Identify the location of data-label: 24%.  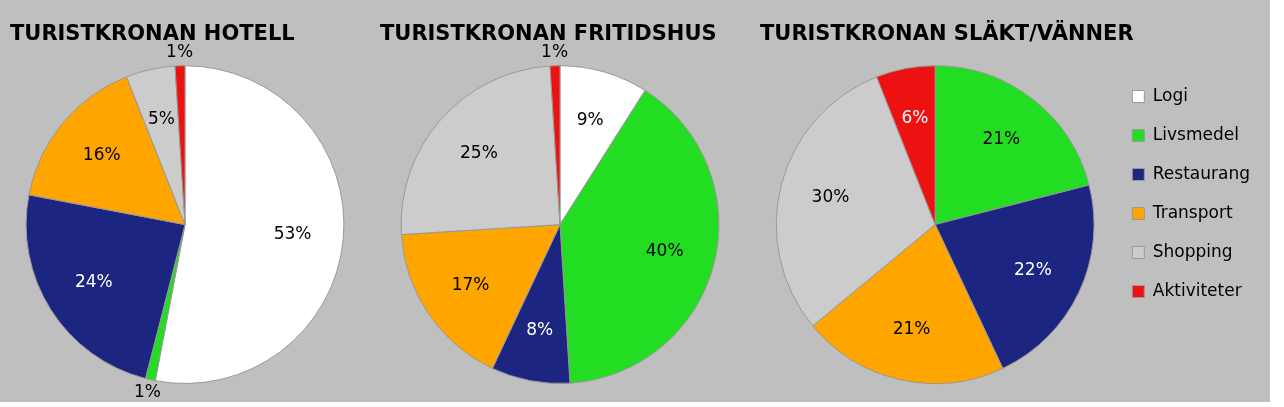
(93, 280).